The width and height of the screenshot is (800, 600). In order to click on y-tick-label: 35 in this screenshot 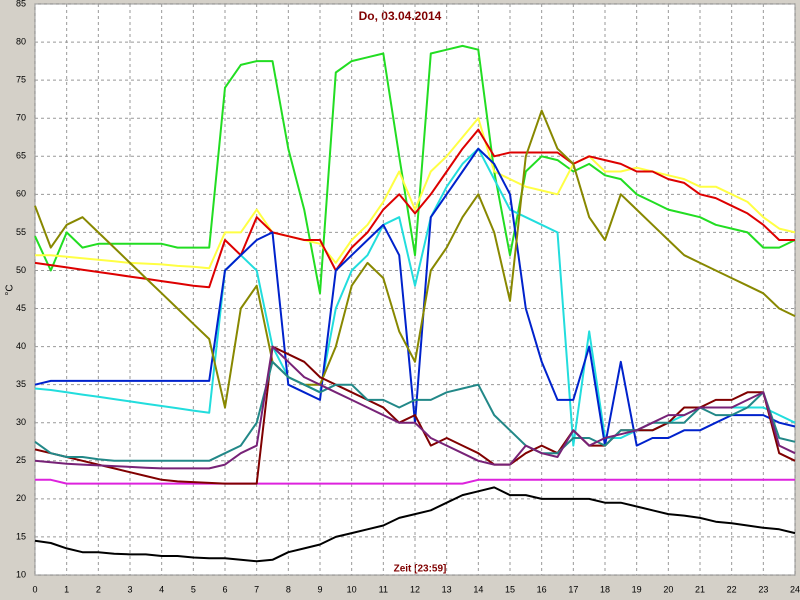, I will do `click(21, 384)`.